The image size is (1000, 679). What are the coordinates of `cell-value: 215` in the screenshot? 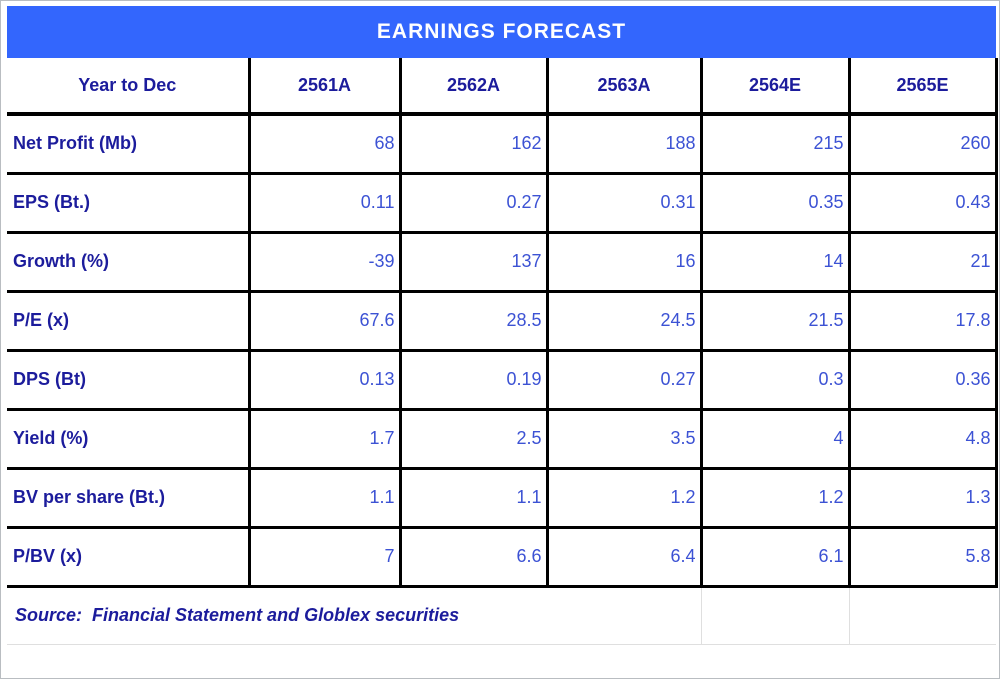 It's located at (775, 143).